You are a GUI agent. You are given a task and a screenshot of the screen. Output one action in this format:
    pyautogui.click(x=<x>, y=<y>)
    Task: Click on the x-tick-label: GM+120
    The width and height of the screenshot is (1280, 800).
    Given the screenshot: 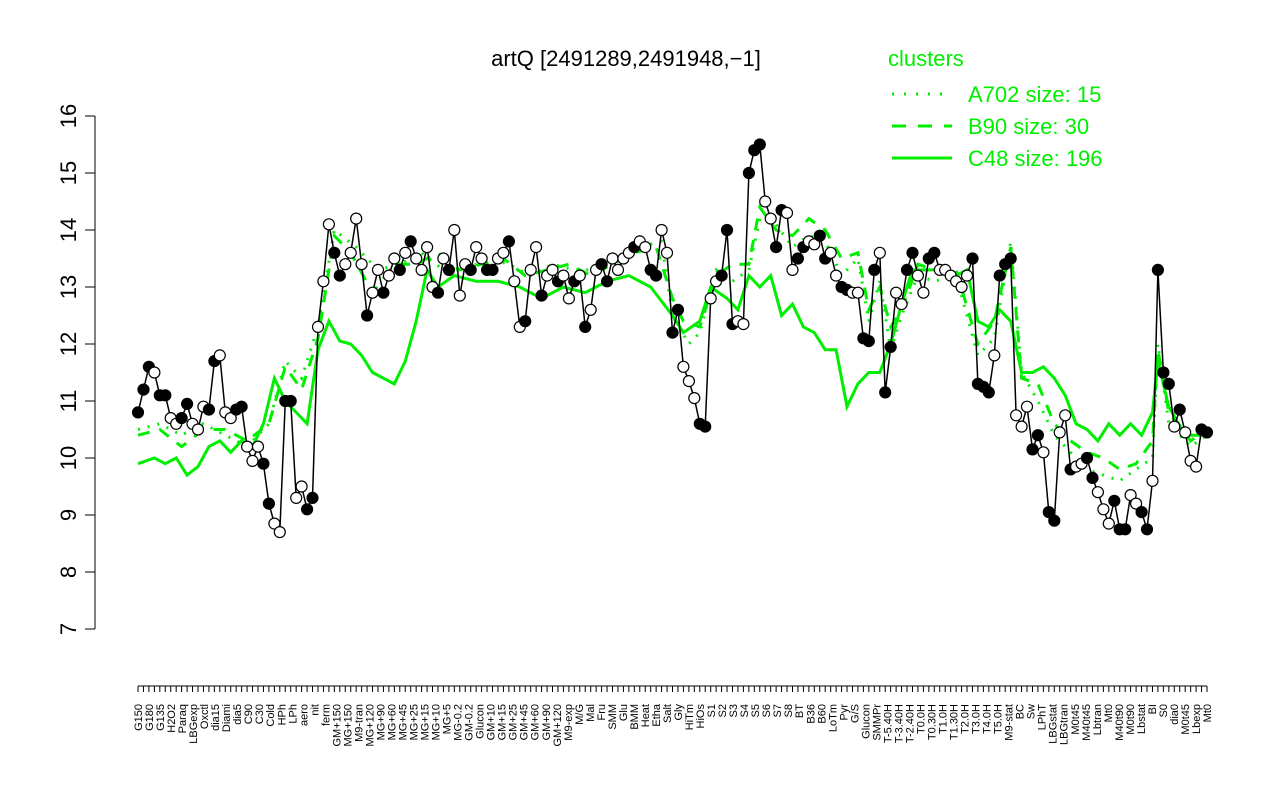 What is the action you would take?
    pyautogui.click(x=558, y=725)
    